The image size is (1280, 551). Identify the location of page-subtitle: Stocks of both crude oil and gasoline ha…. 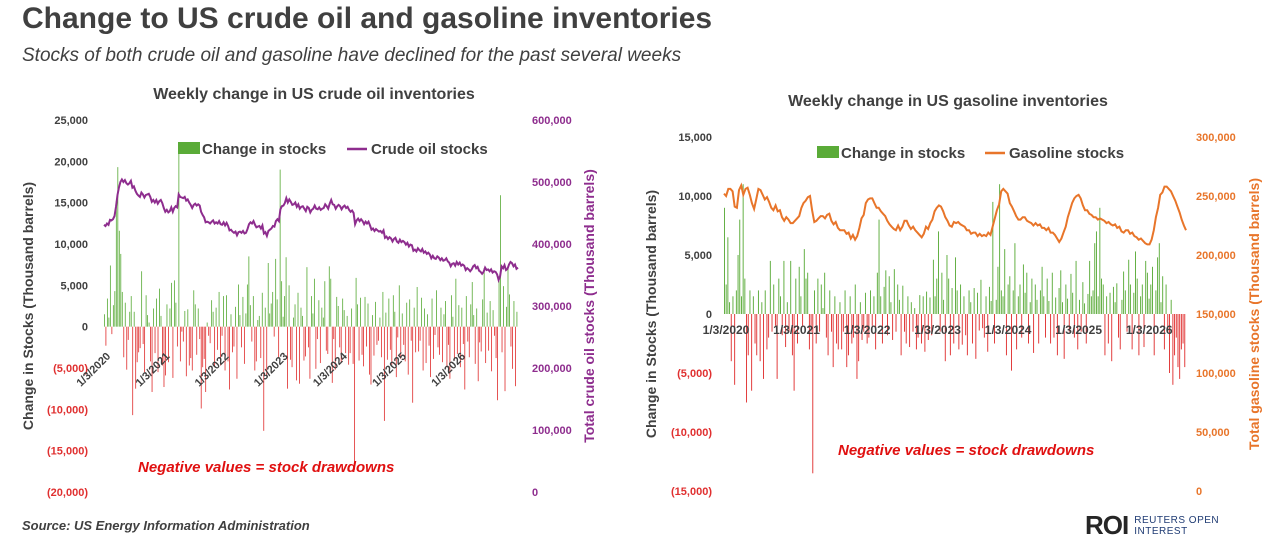
(352, 55).